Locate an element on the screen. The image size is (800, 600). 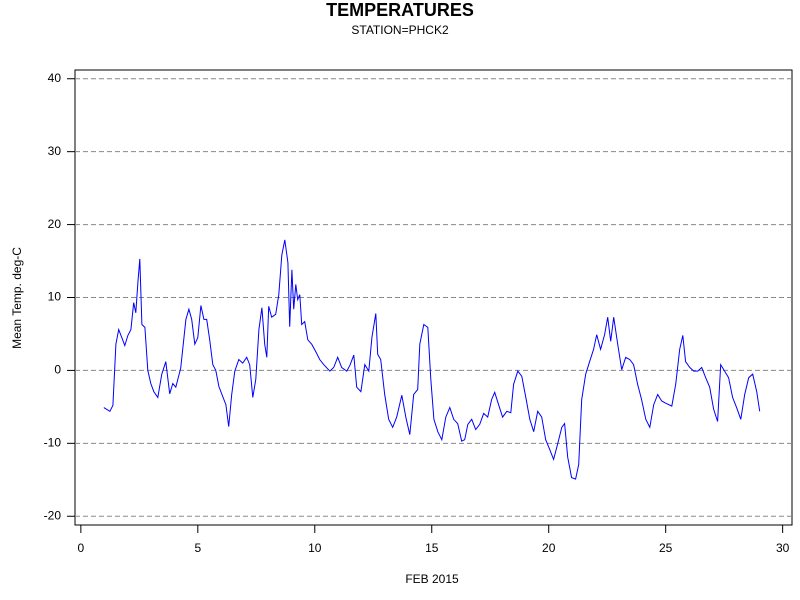
y-tick-label: 40 is located at coordinates (55, 78).